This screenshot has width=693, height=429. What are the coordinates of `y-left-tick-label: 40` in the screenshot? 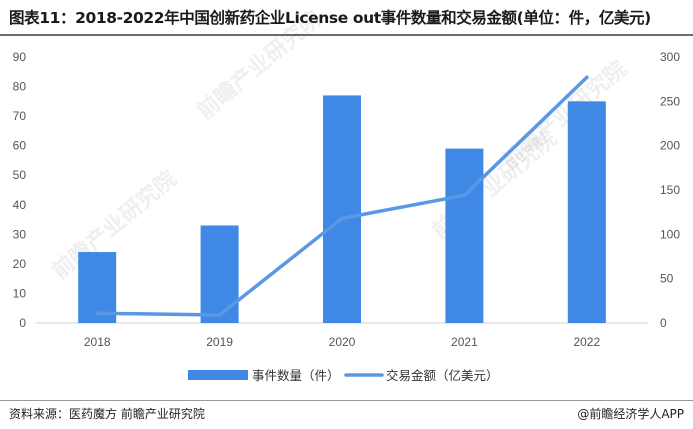 It's located at (20, 205).